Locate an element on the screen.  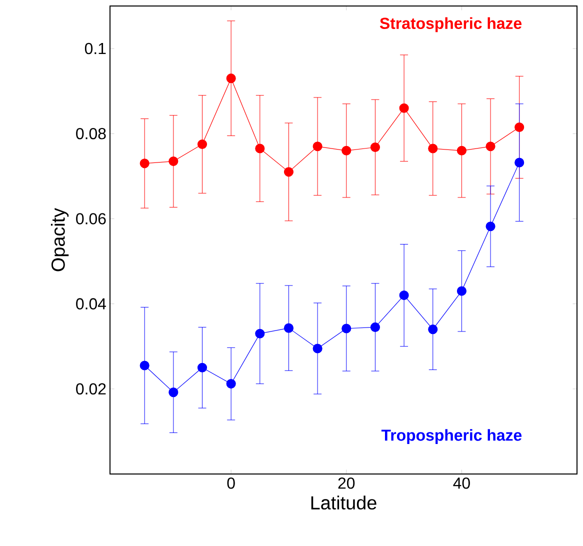
x-tick-label: 0 is located at coordinates (231, 483).